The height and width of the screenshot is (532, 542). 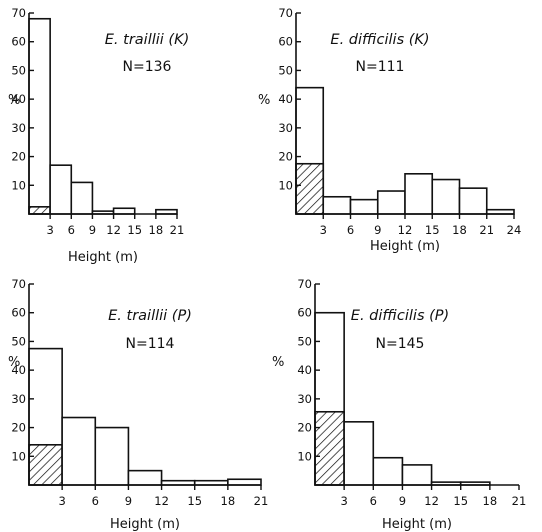 I want to click on sample-size-label: N=111, so click(x=380, y=67).